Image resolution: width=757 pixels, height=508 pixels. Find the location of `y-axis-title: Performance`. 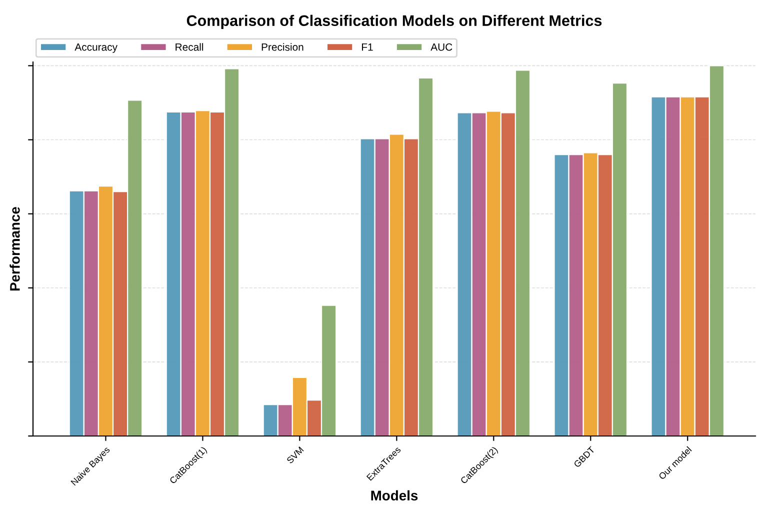

y-axis-title: Performance is located at coordinates (15, 249).